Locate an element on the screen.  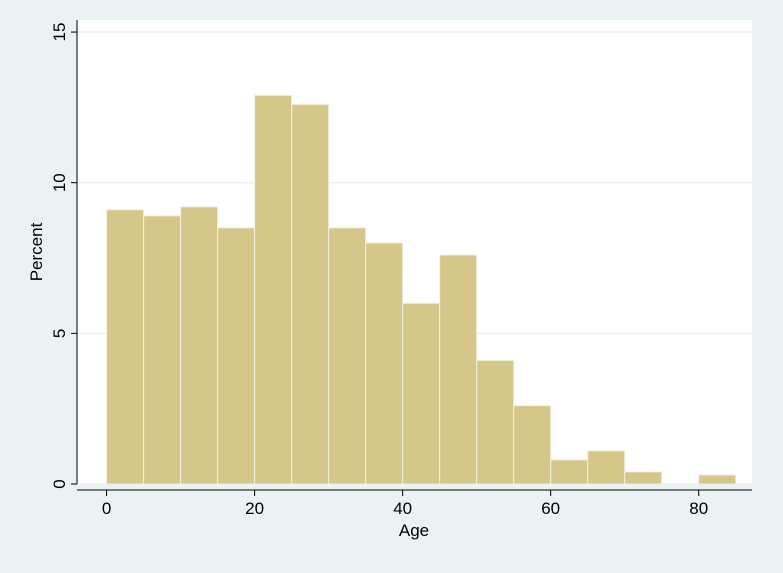
x-tick-label: 20 is located at coordinates (254, 508).